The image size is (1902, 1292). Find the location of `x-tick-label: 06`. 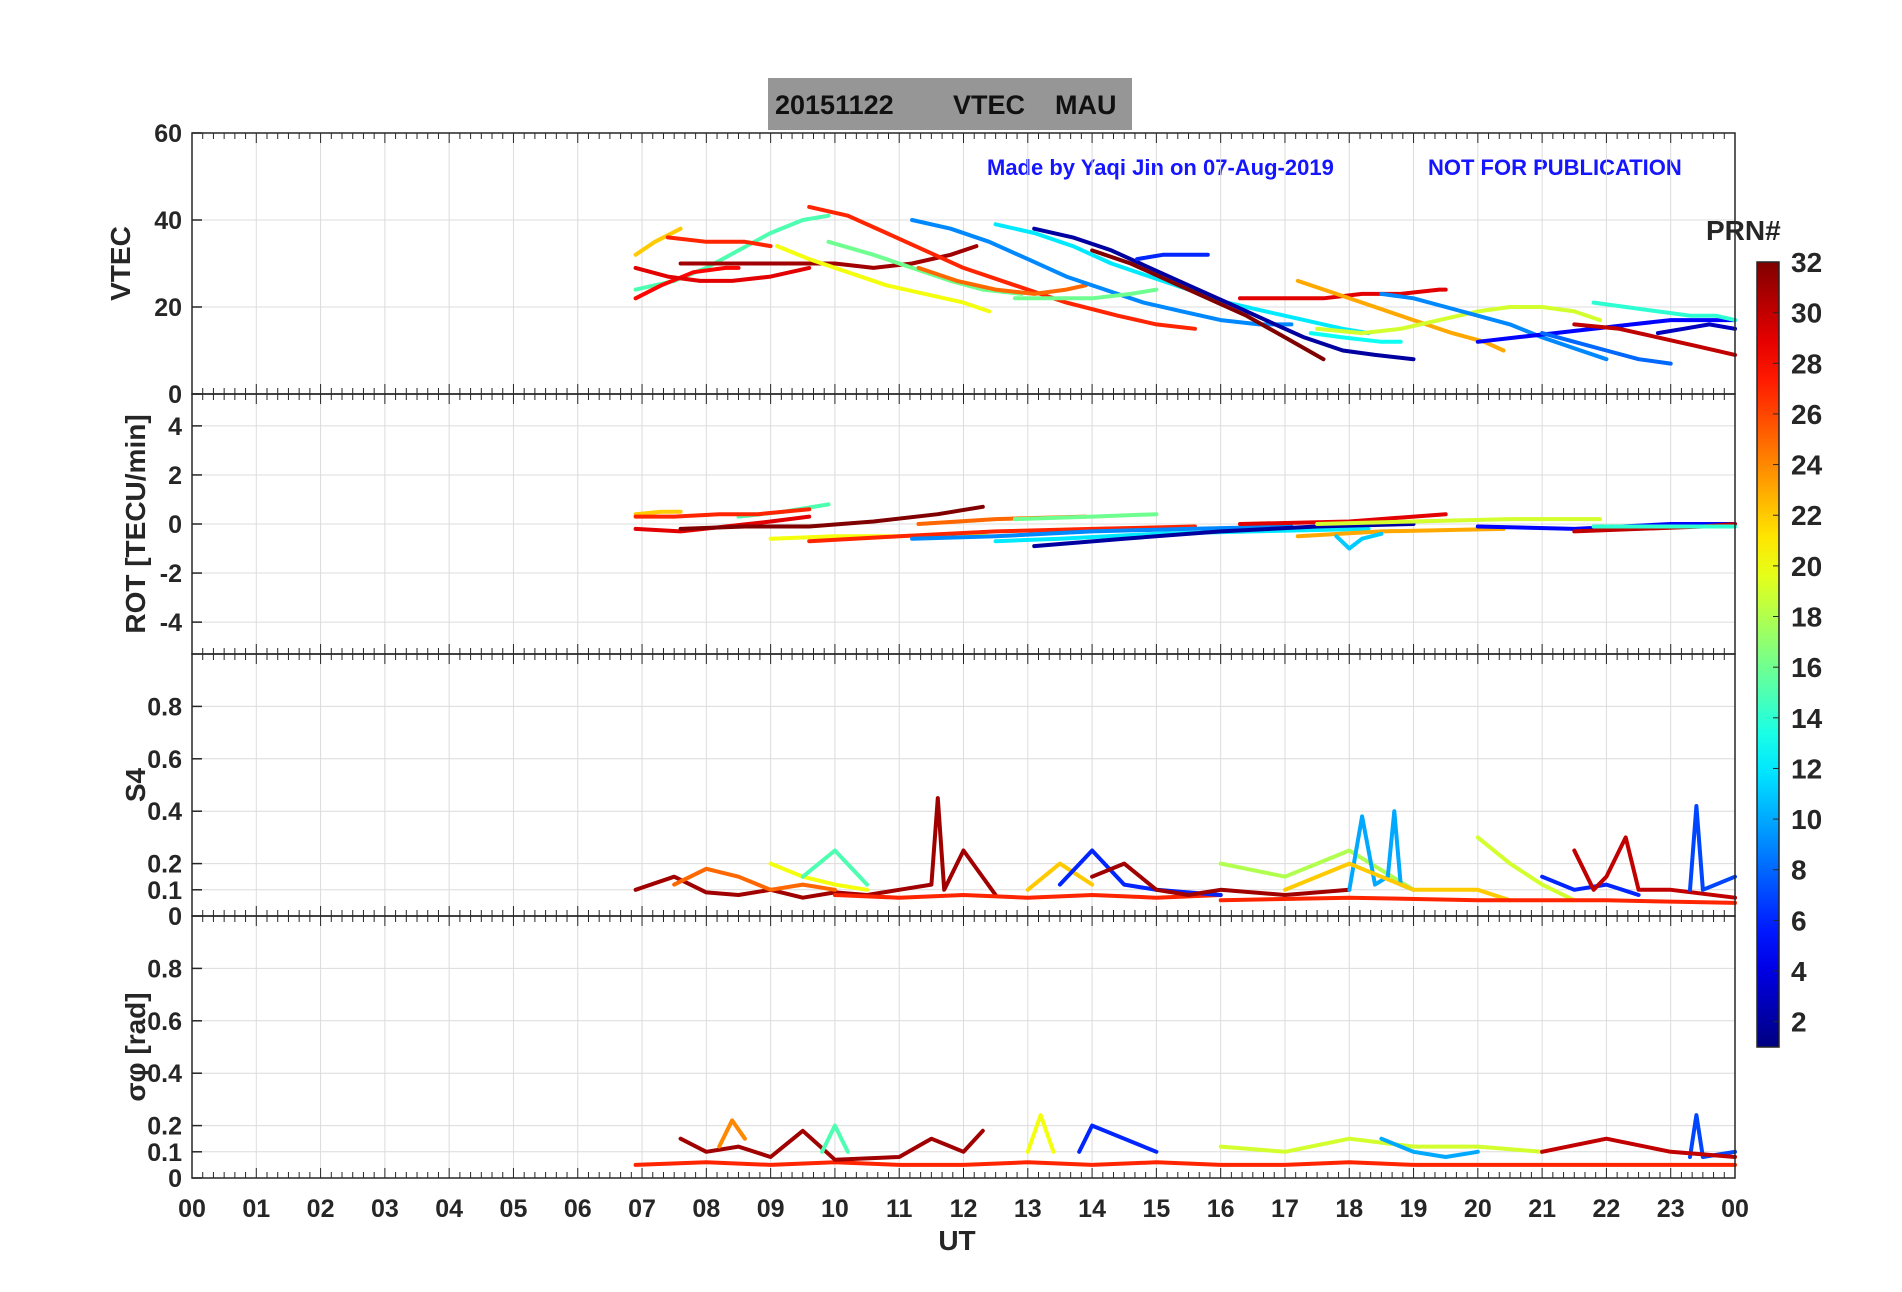

x-tick-label: 06 is located at coordinates (578, 1209).